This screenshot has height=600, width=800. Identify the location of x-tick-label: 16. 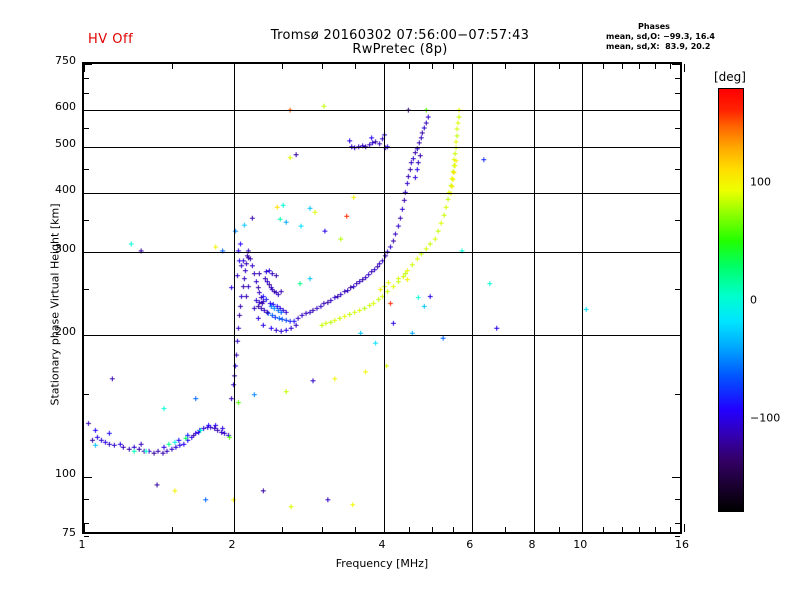
(682, 544).